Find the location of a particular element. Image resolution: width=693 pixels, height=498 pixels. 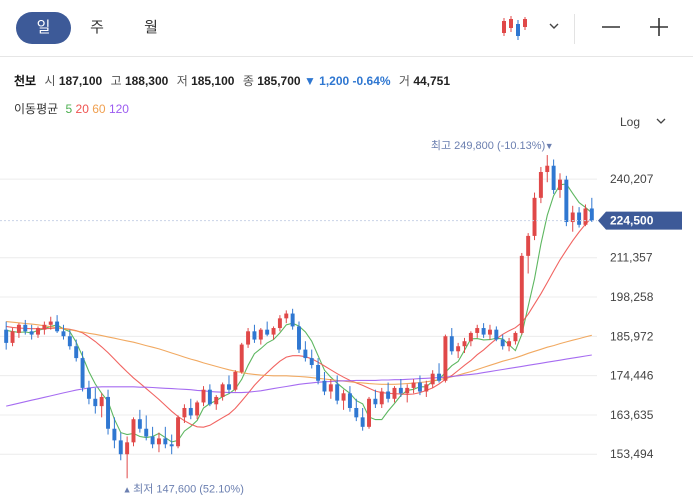

tab-weekly: 주 is located at coordinates (97, 27).